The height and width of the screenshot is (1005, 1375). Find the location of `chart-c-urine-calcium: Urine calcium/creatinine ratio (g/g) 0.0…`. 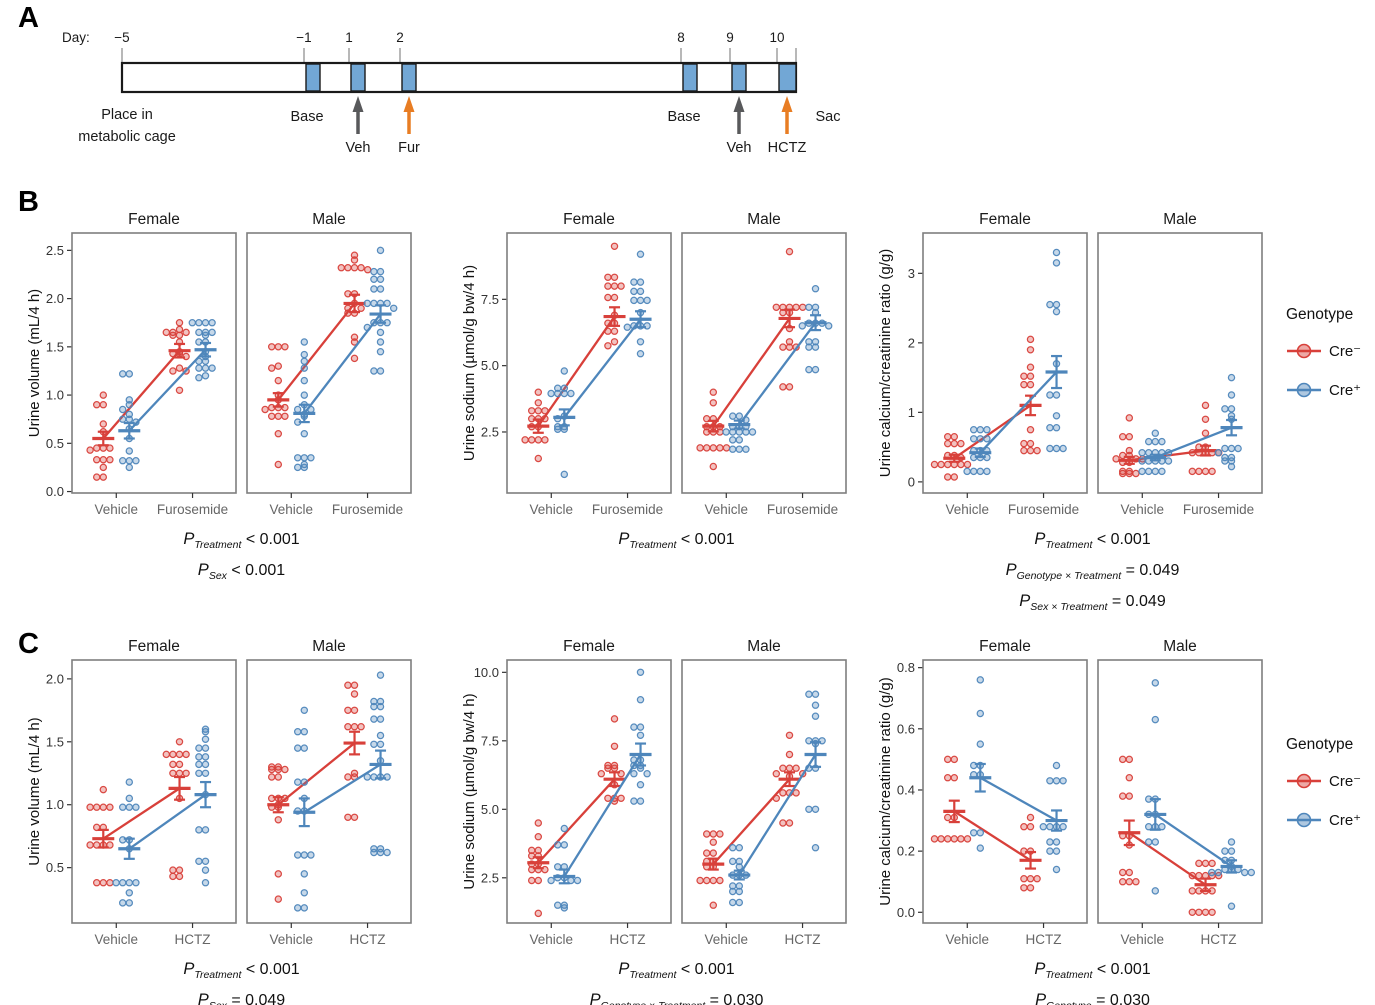

chart-c-urine-calcium: Urine calcium/creatinine ratio (g/g) 0.0… is located at coordinates (1075, 818).